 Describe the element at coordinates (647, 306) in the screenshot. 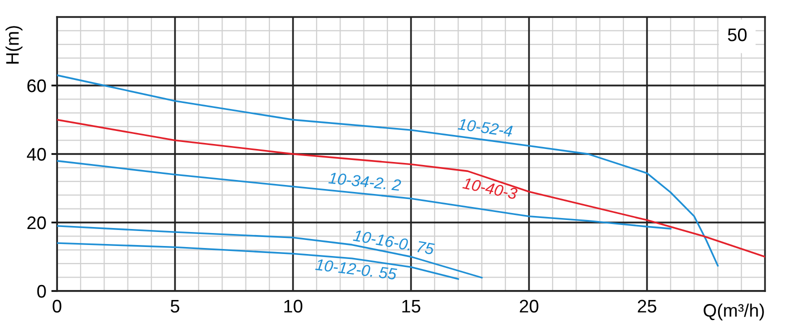

I see `x-tick-label: 25` at that location.